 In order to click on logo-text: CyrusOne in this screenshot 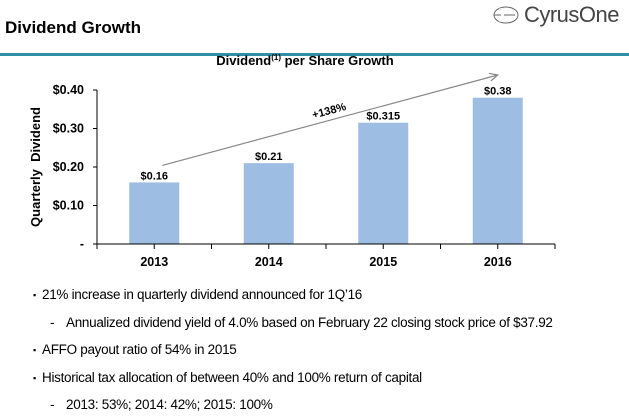, I will do `click(571, 14)`.